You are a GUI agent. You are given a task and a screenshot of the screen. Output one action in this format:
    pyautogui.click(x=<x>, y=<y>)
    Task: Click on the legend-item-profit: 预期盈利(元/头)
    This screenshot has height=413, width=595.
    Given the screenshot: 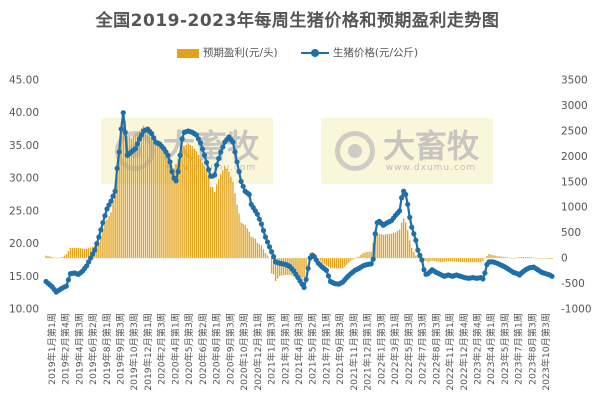 What is the action you would take?
    pyautogui.click(x=227, y=52)
    